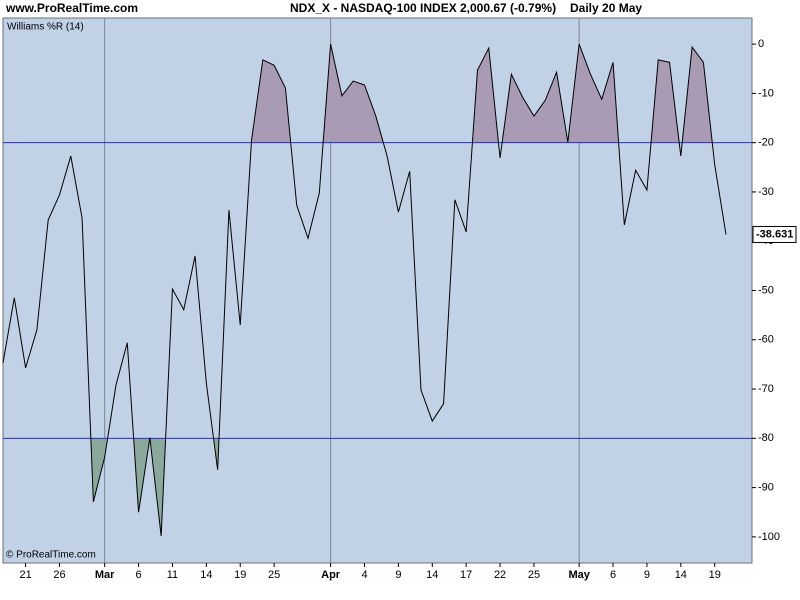  Describe the element at coordinates (769, 537) in the screenshot. I see `y-tick-label: -100` at that location.